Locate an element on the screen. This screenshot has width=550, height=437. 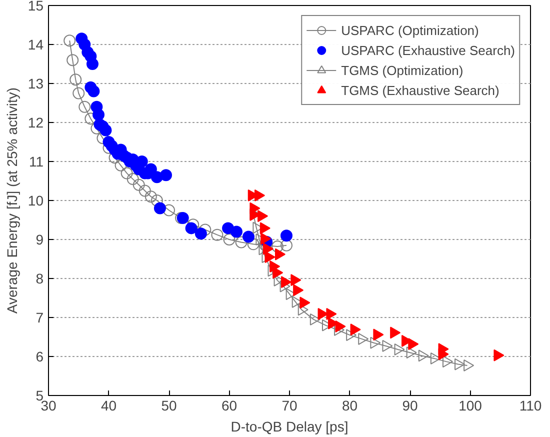
x-tick-label: 40 is located at coordinates (108, 406).